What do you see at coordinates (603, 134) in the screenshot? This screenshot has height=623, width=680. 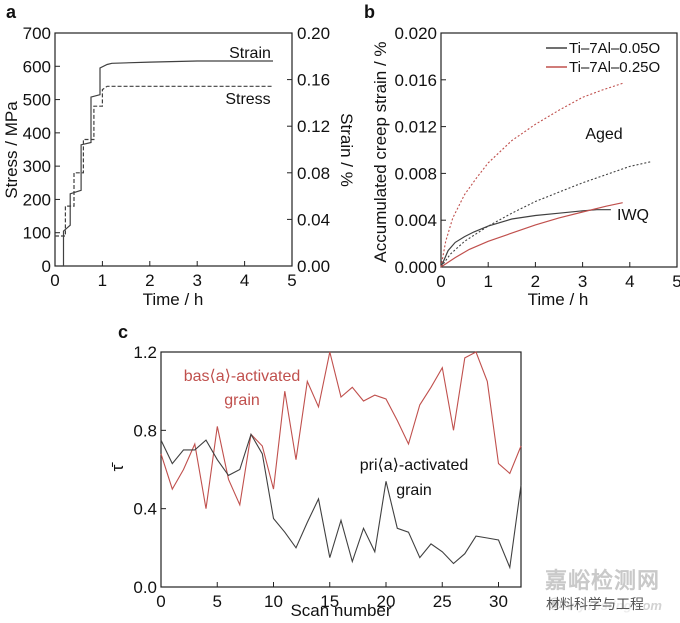 I see `panel-b-annotation-aged: Aged` at bounding box center [603, 134].